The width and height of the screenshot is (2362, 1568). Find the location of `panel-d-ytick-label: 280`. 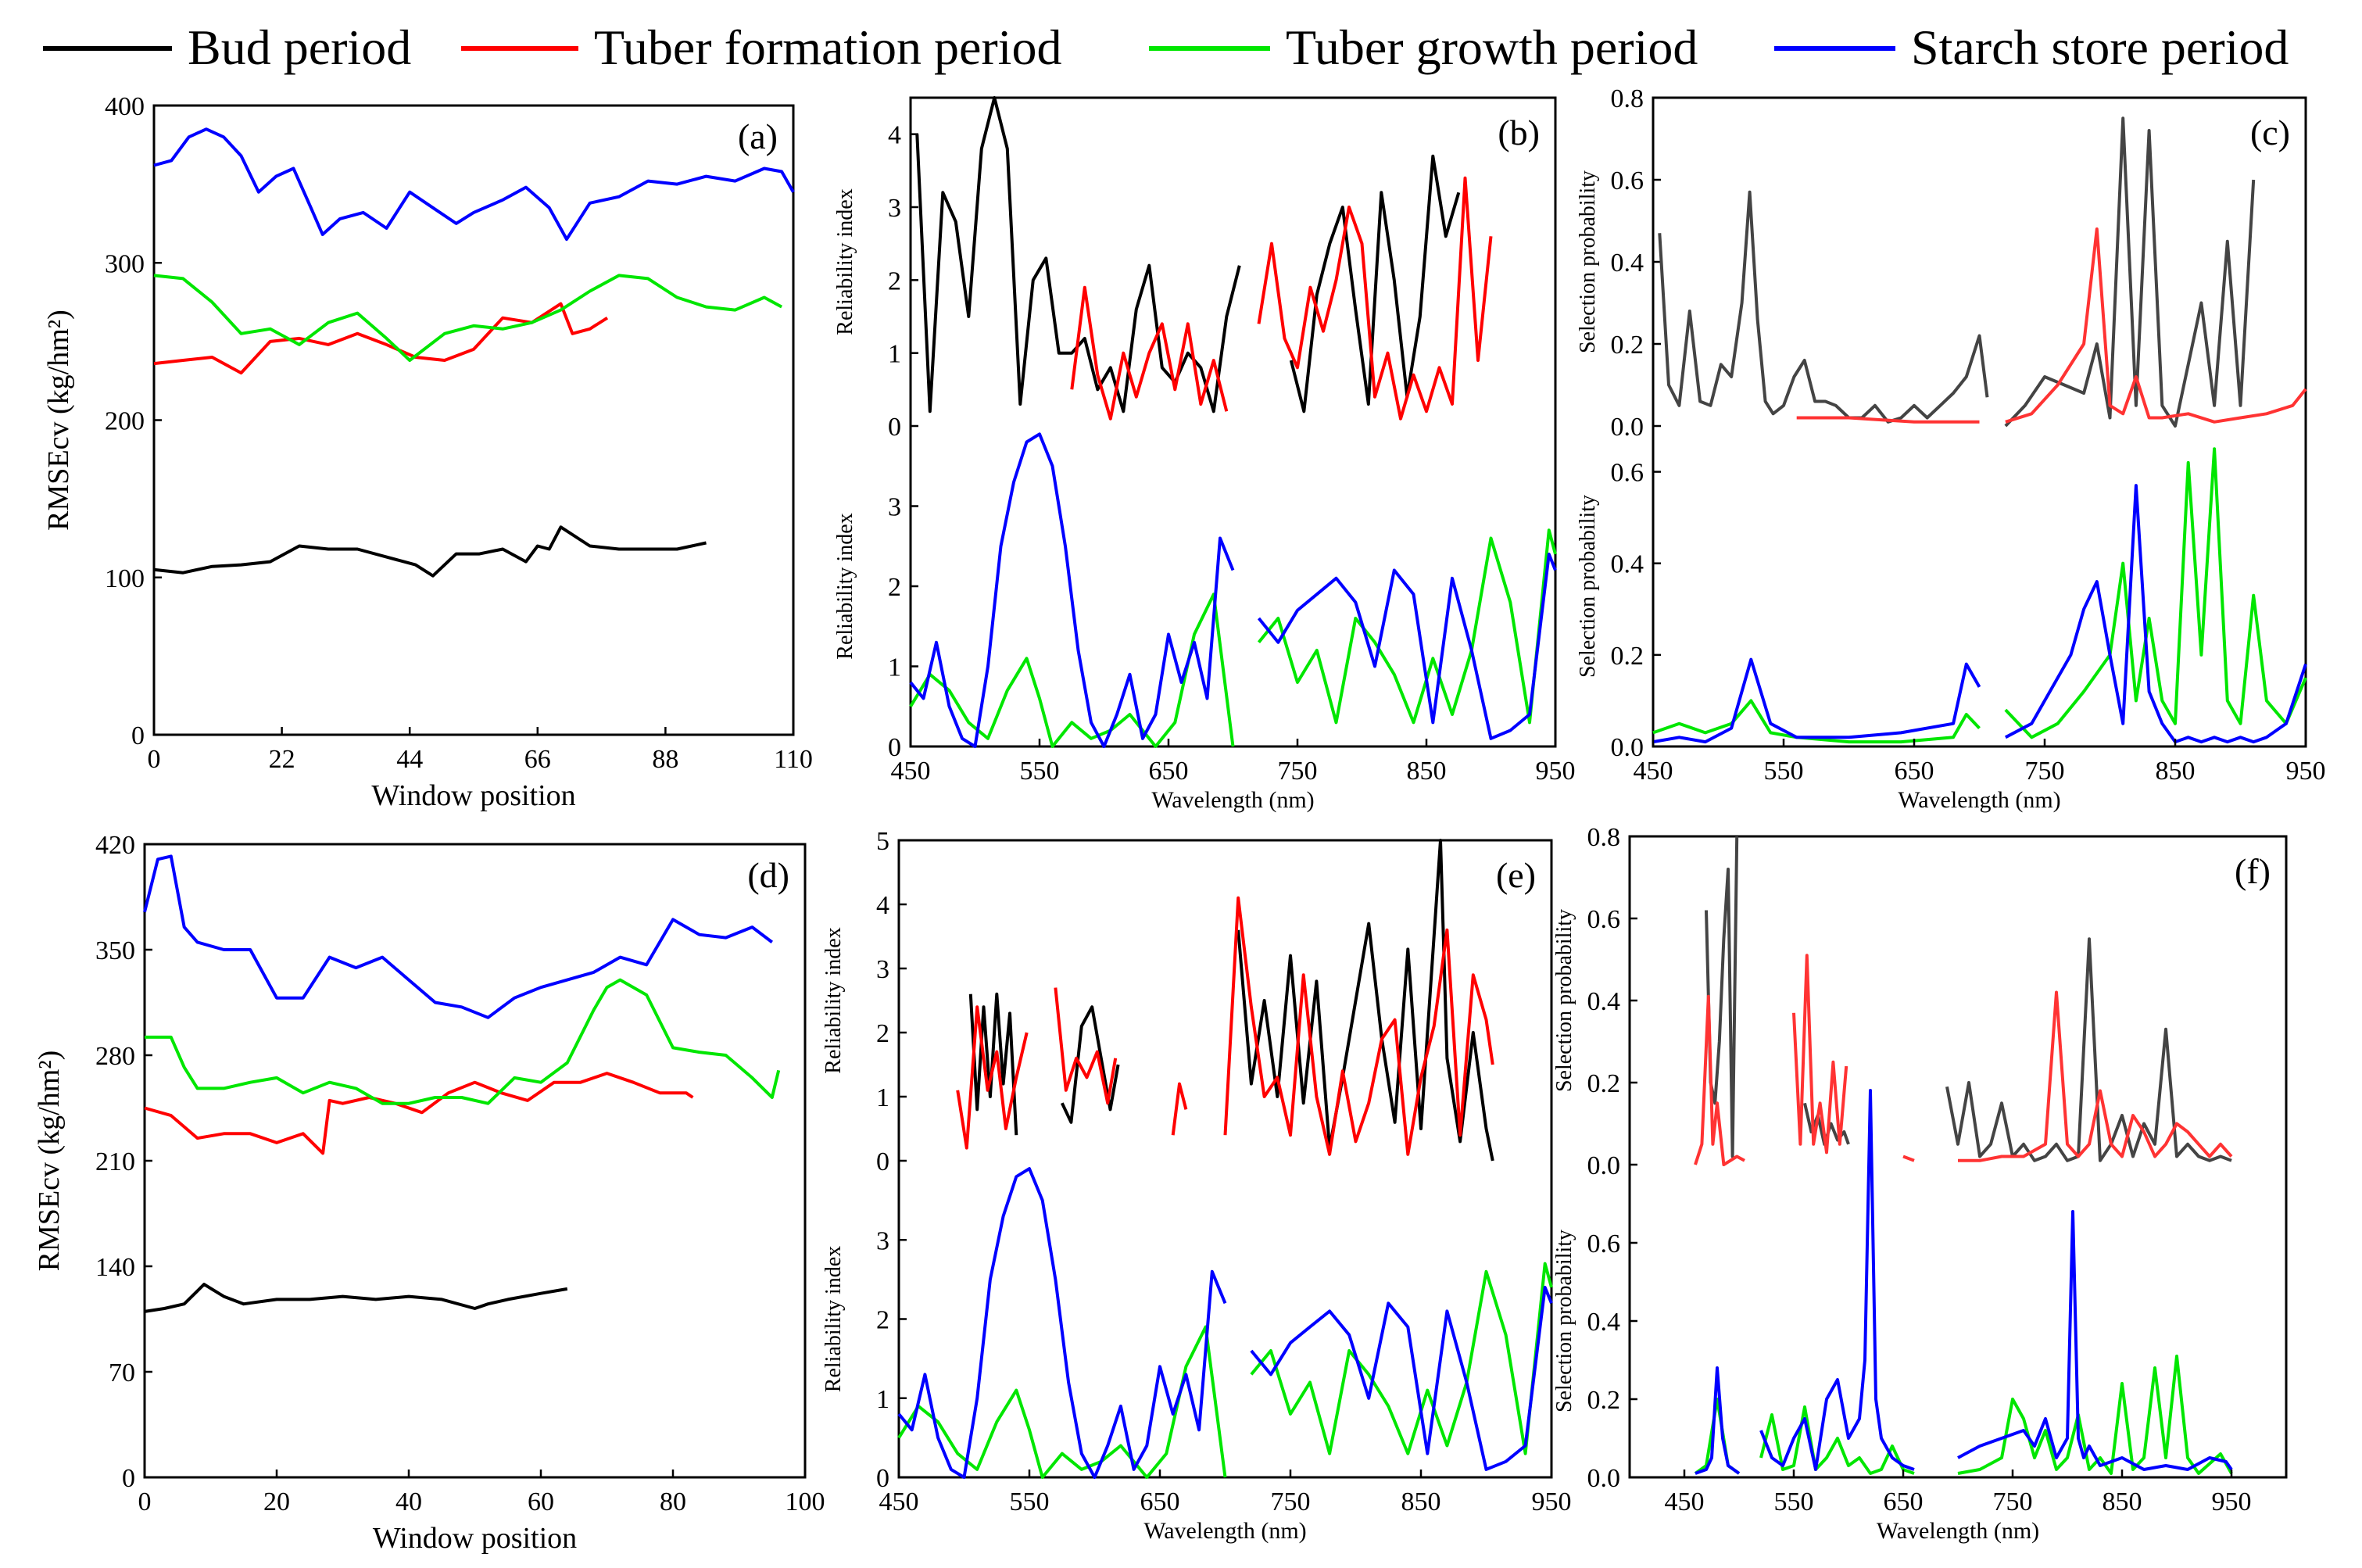

panel-d-ytick-label: 280 is located at coordinates (115, 1056).